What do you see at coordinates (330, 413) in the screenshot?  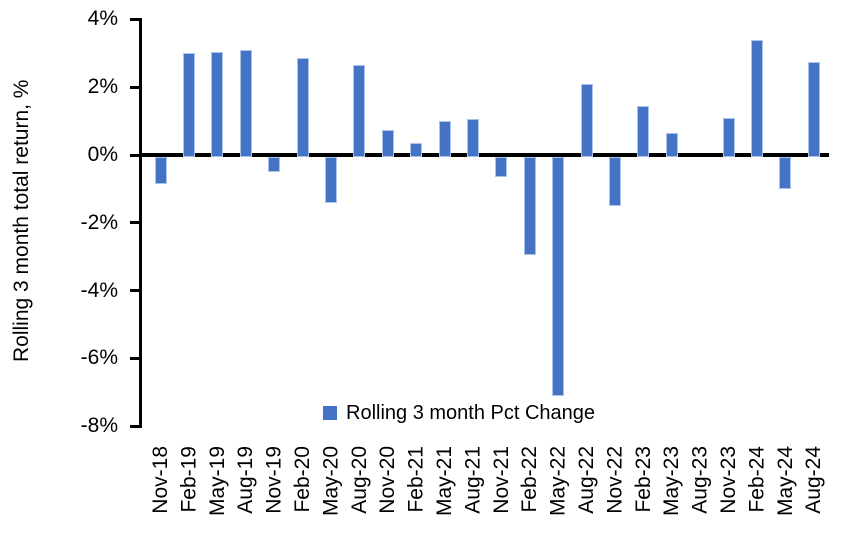 I see `legend-swatch-icon` at bounding box center [330, 413].